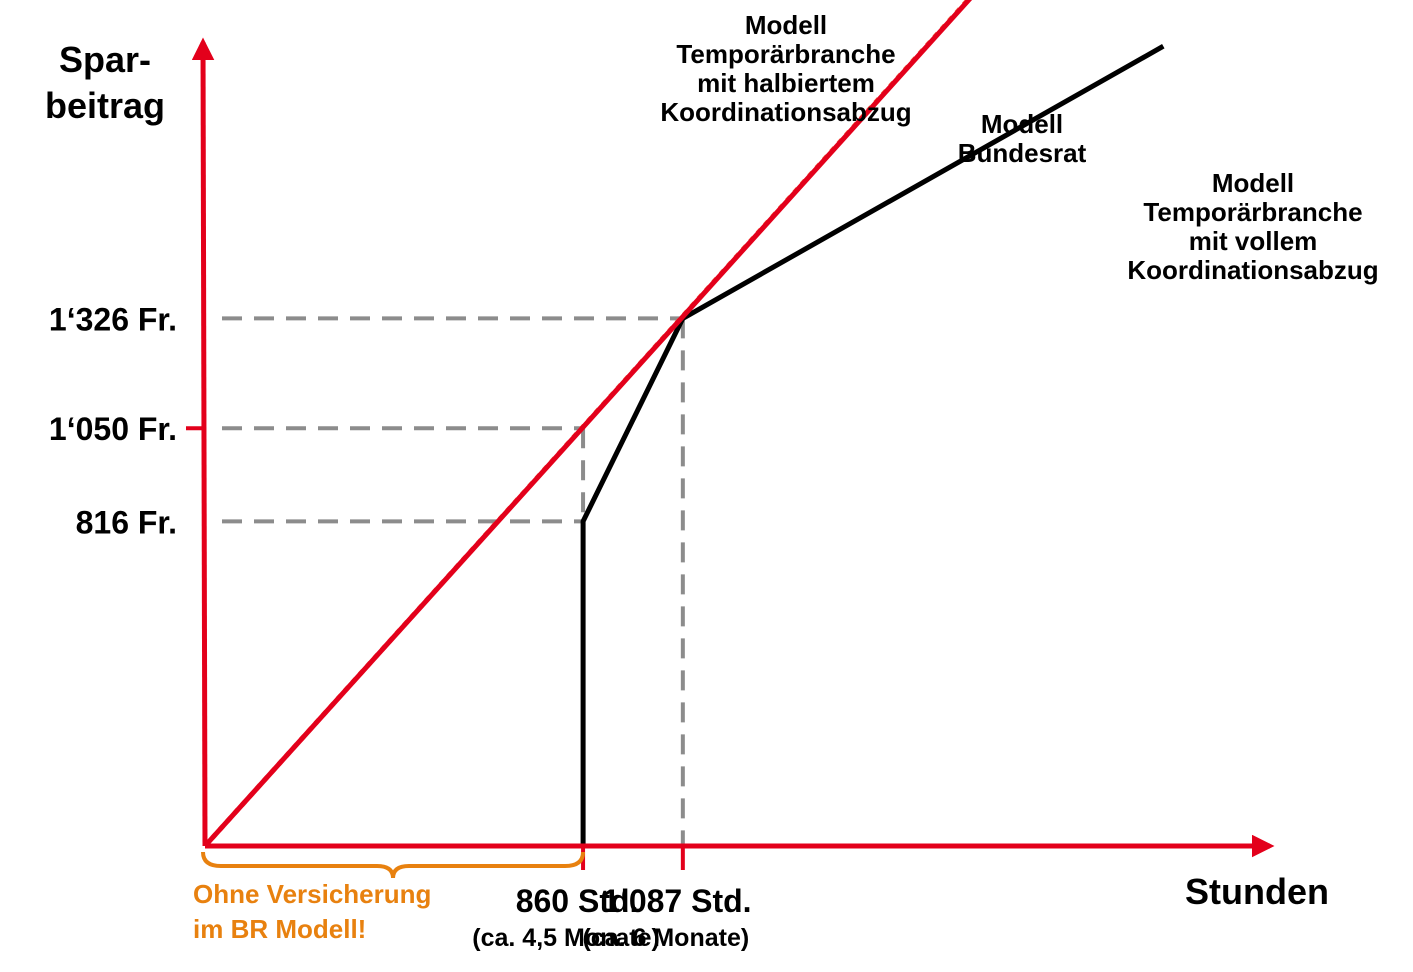 The image size is (1413, 972). Describe the element at coordinates (126, 522) in the screenshot. I see `y-tick-label: 816 Fr.` at that location.